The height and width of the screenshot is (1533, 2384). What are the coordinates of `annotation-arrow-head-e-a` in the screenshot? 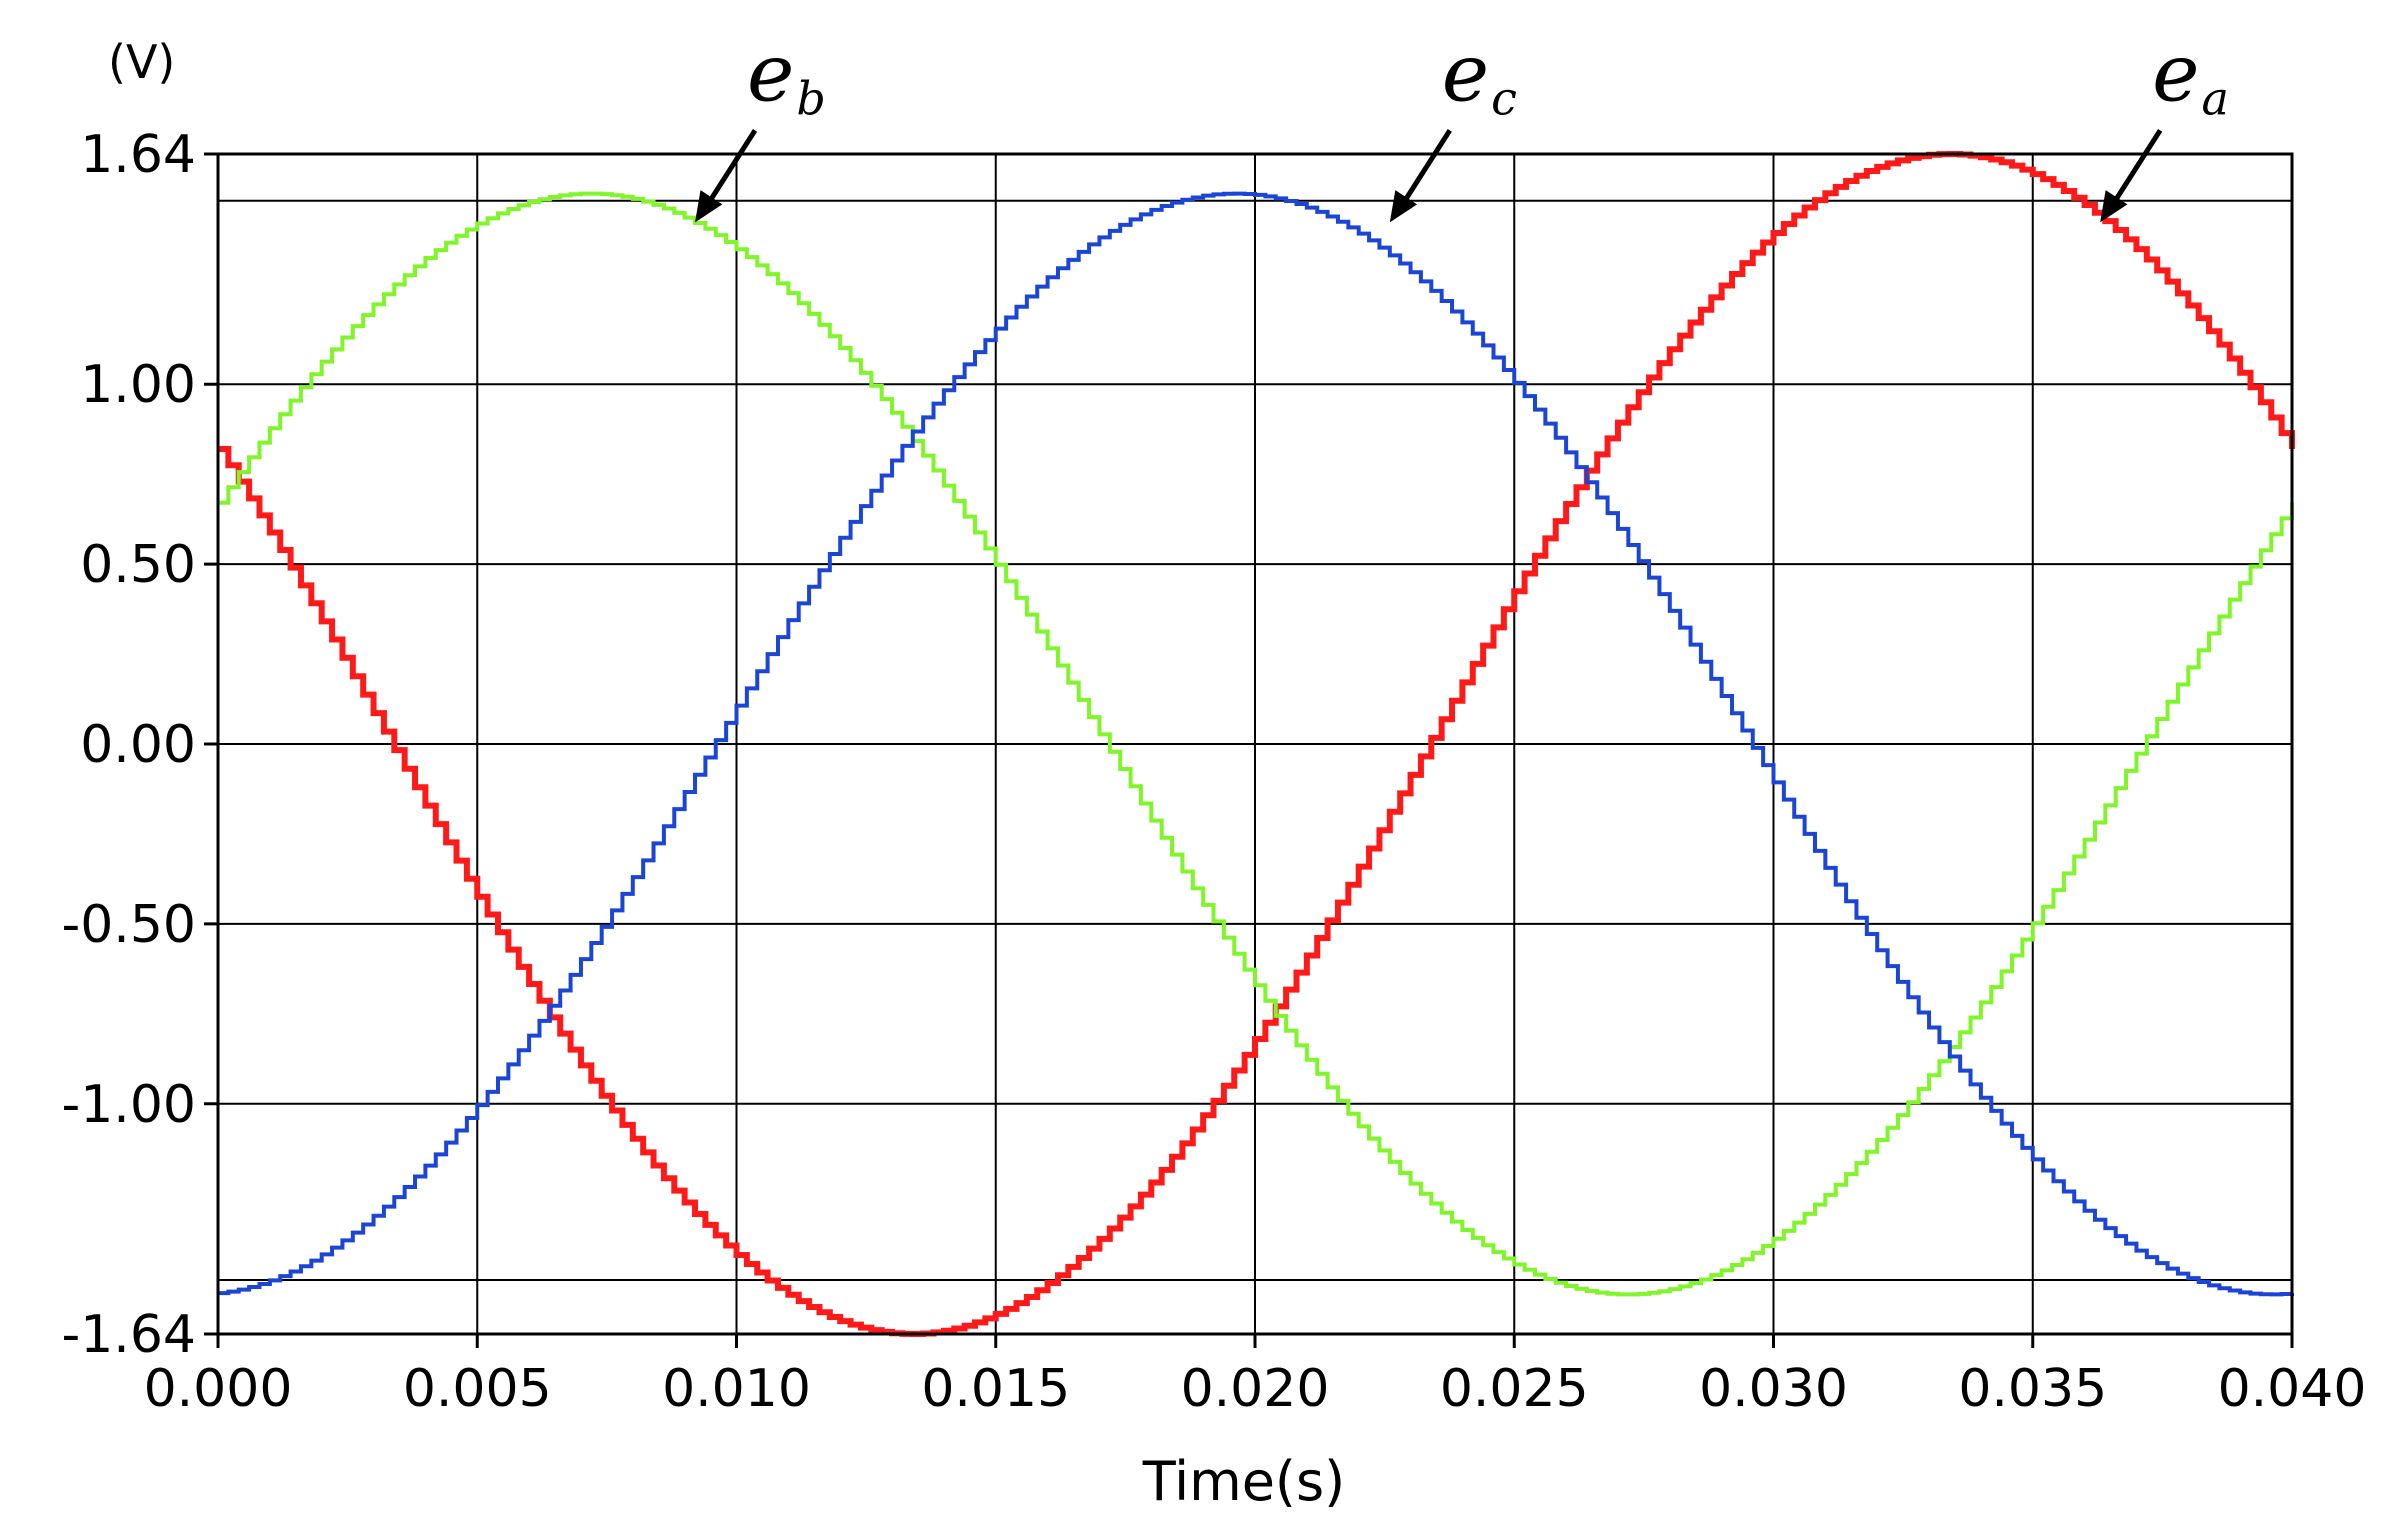 It's located at (2114, 206).